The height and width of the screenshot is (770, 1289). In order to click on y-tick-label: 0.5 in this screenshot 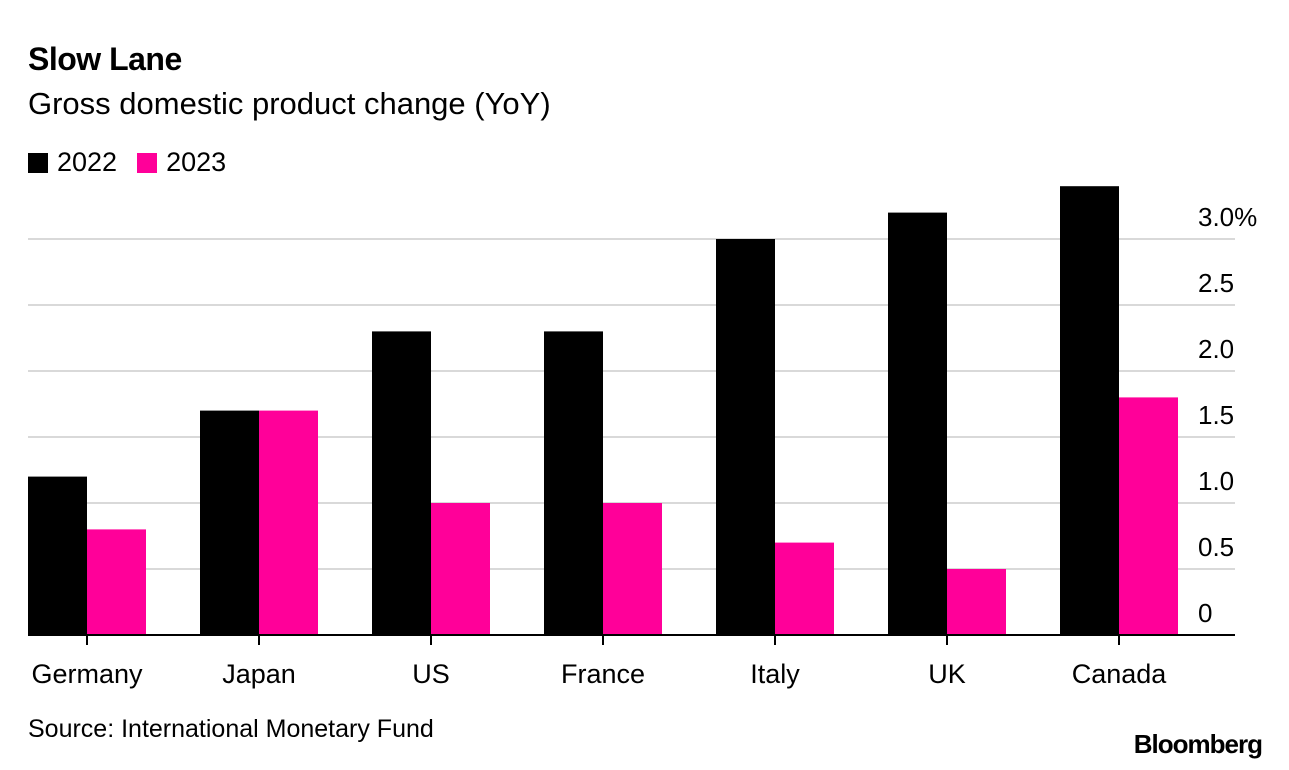, I will do `click(1216, 547)`.